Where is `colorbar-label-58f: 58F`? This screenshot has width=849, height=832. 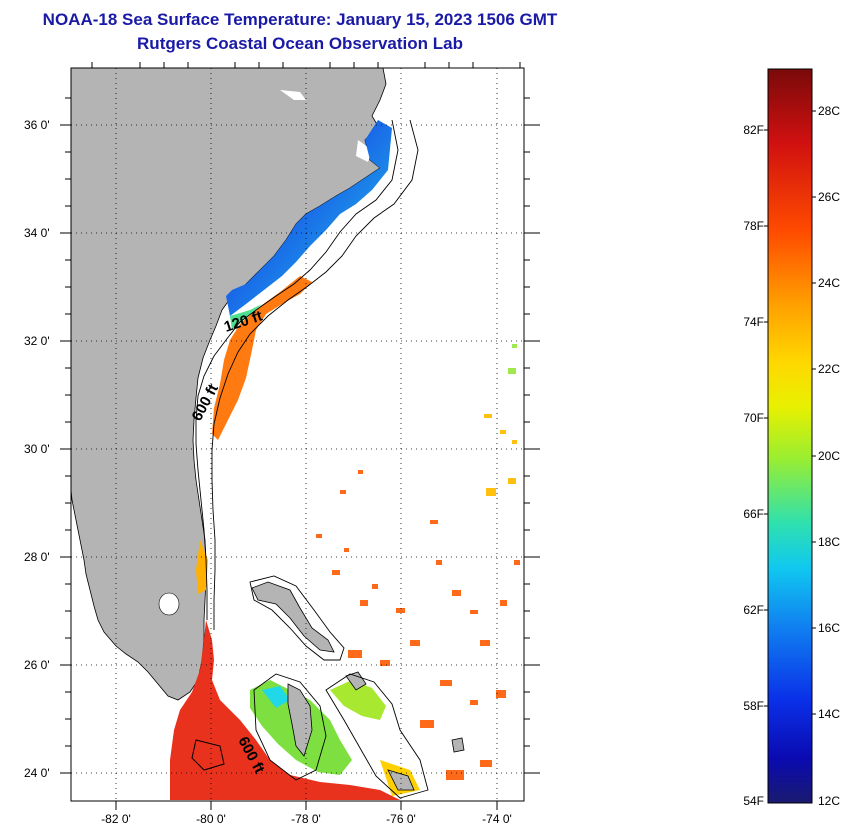
colorbar-label-58f: 58F is located at coordinates (753, 706).